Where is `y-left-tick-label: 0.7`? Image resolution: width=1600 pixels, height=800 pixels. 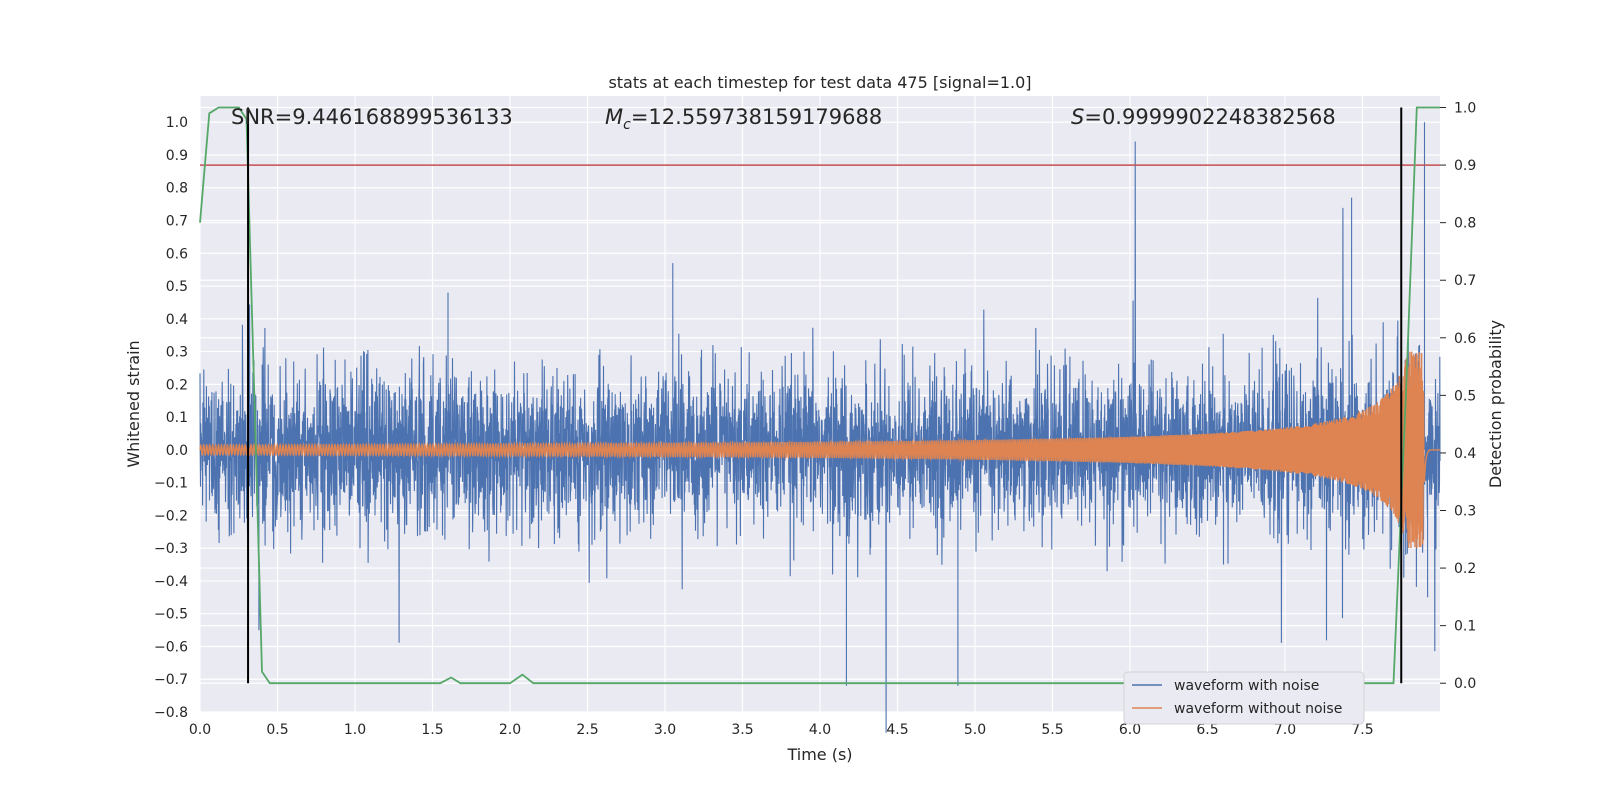
y-left-tick-label: 0.7 is located at coordinates (177, 222).